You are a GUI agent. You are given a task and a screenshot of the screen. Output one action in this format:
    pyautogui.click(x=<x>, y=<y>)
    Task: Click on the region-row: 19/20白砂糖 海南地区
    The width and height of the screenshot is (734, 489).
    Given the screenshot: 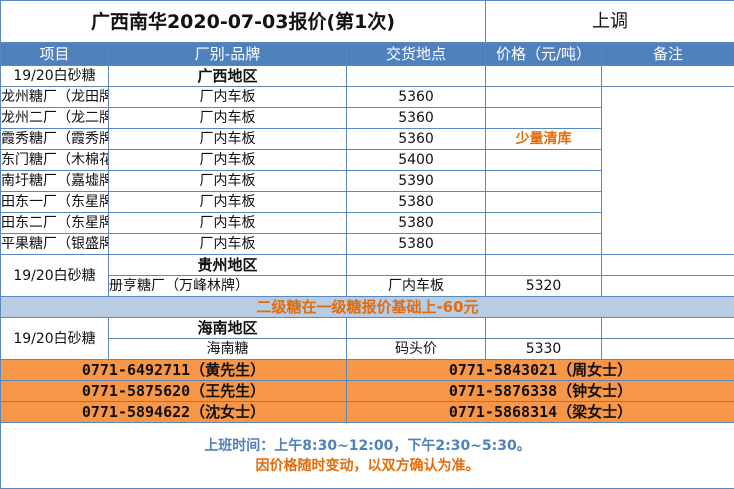 What is the action you would take?
    pyautogui.click(x=367, y=328)
    